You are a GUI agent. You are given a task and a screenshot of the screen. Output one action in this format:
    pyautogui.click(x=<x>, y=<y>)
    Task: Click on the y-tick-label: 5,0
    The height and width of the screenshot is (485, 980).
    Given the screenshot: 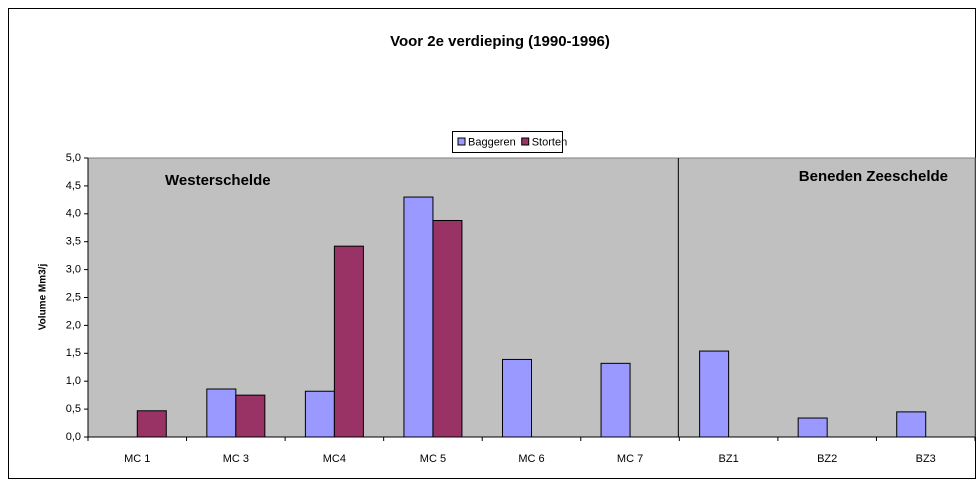 What is the action you would take?
    pyautogui.click(x=73, y=158)
    